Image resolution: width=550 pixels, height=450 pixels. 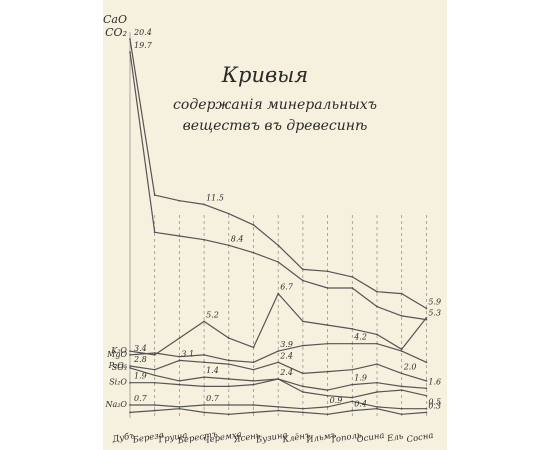 I want to click on data-label-Na2O-4: 0.7, so click(x=213, y=398).